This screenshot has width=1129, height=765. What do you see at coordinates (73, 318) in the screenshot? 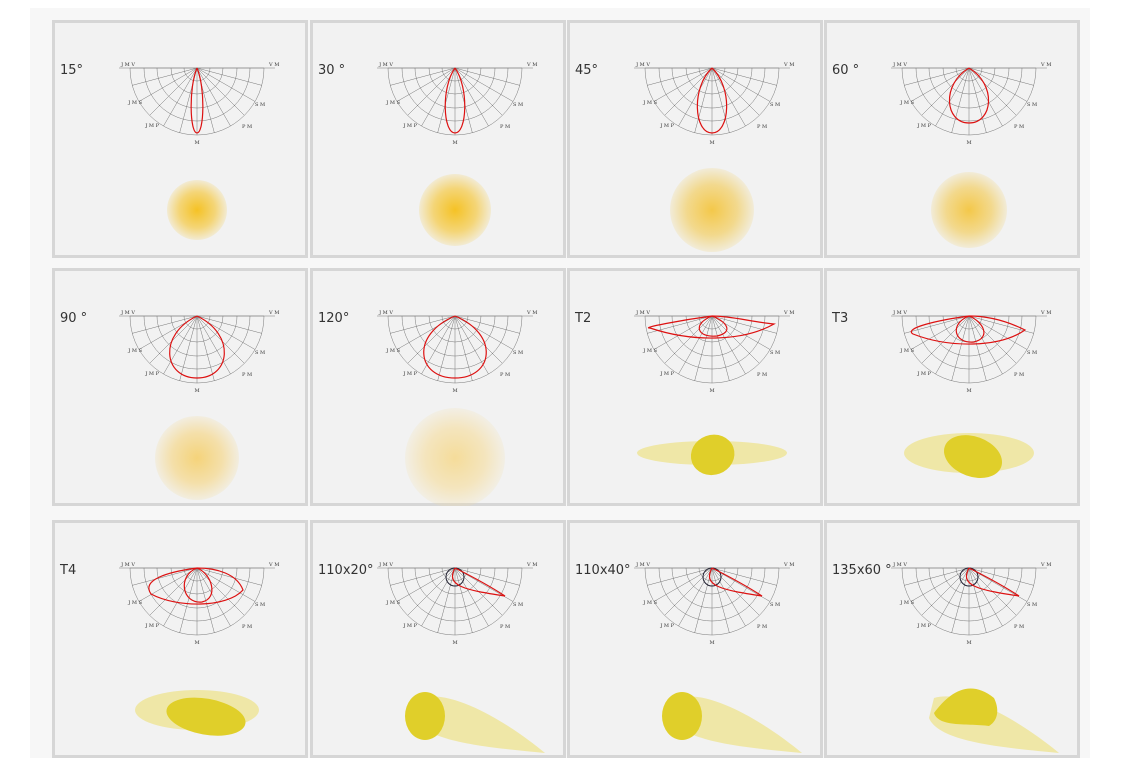
I see `beam-label: 90 °` at bounding box center [73, 318].